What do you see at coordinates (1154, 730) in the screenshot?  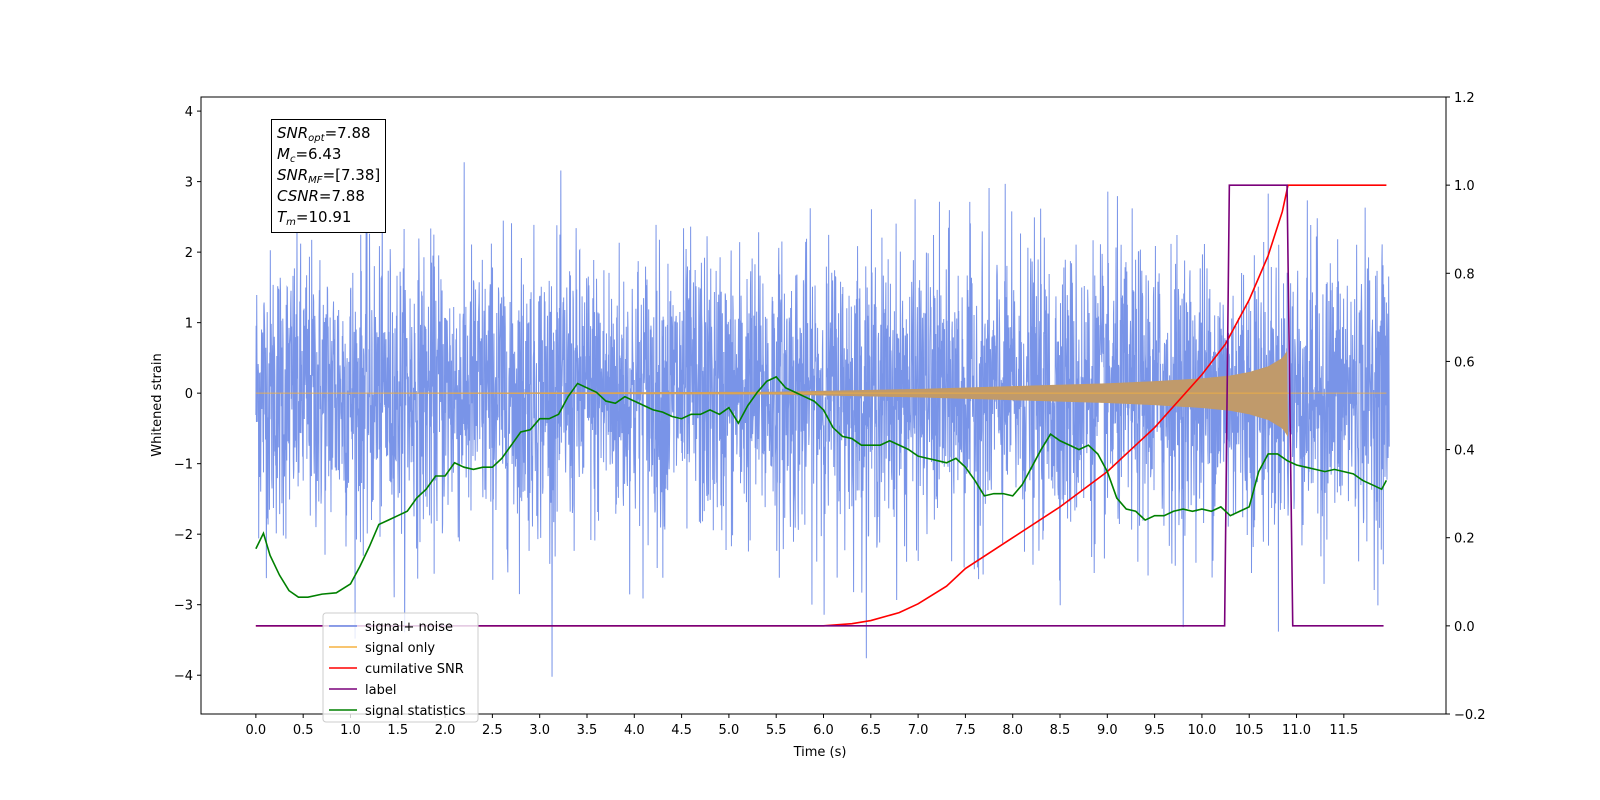 I see `x-tick-label: 9.5` at bounding box center [1154, 730].